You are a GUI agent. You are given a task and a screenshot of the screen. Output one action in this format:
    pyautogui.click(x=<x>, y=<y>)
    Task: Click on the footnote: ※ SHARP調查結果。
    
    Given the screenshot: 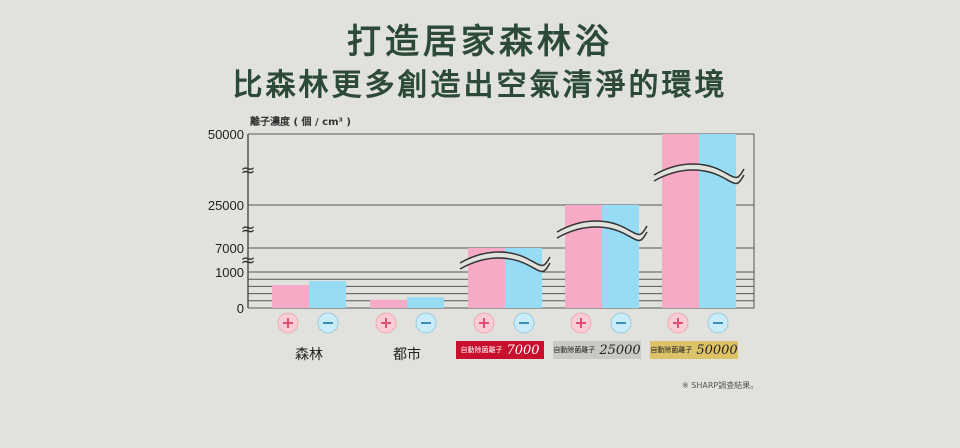 What is the action you would take?
    pyautogui.click(x=720, y=385)
    